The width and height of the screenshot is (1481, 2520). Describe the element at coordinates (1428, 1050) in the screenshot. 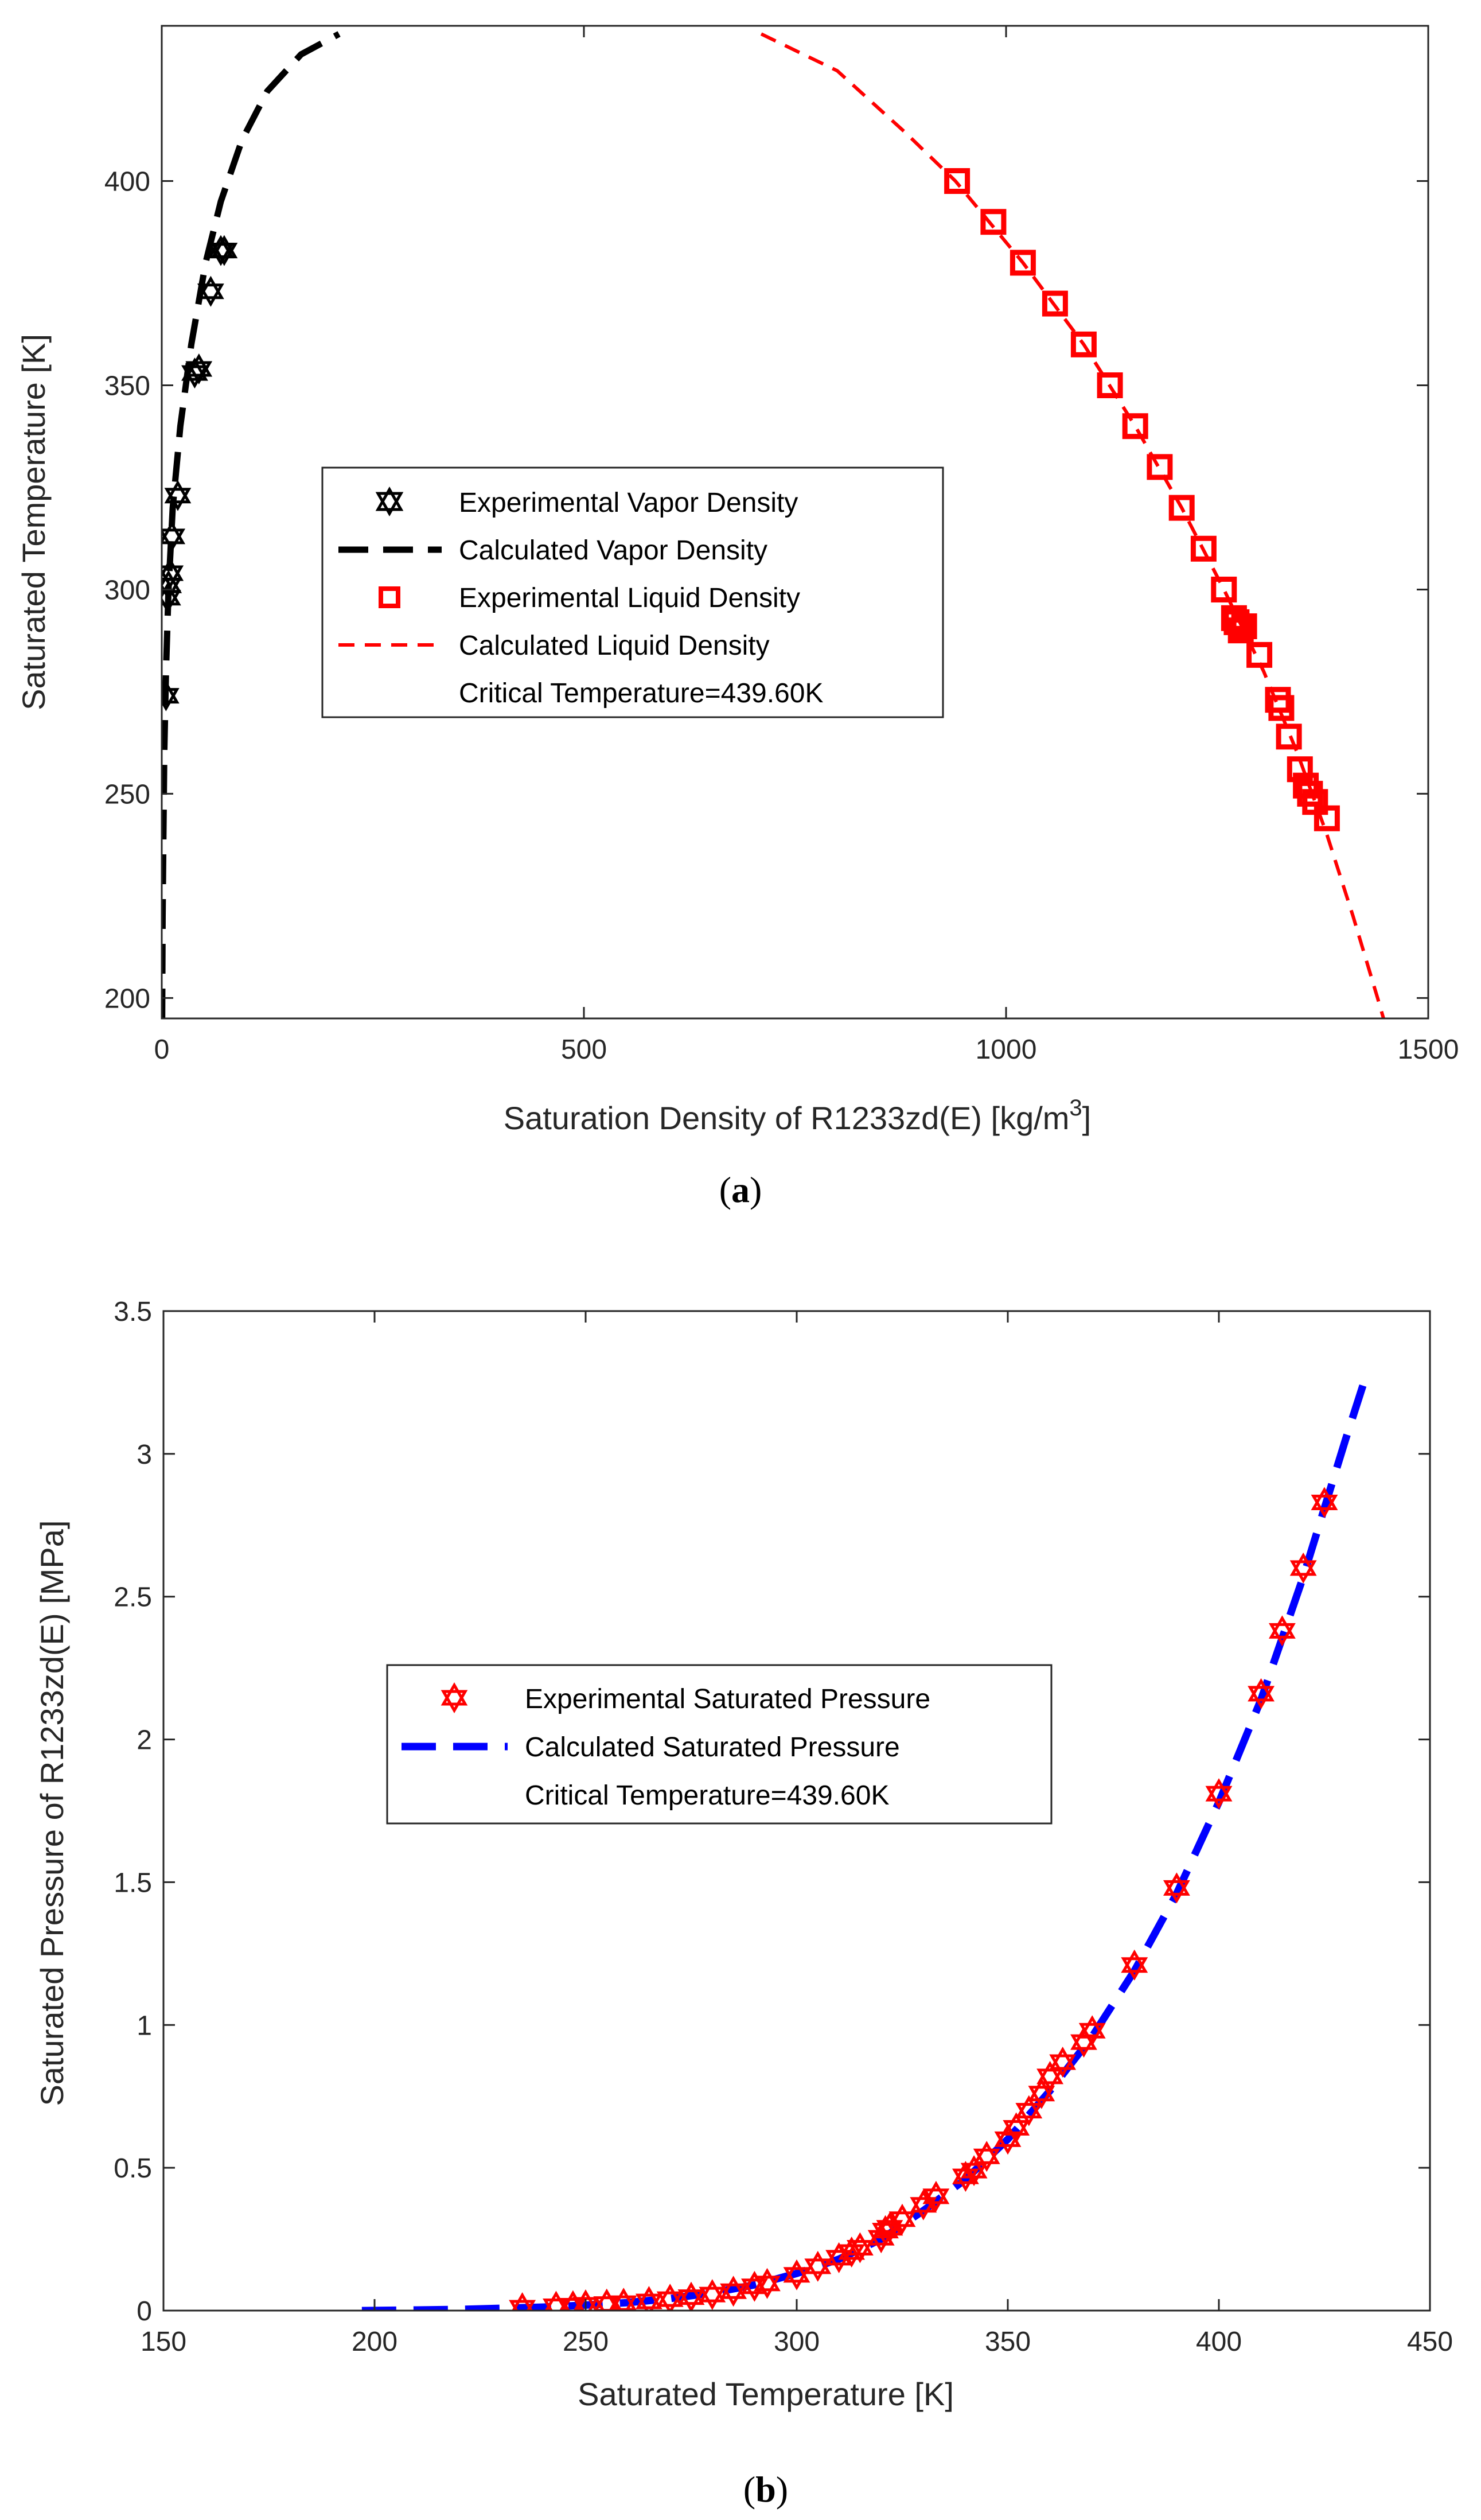

I see `chart-a-xtick-label-3: 1500` at that location.